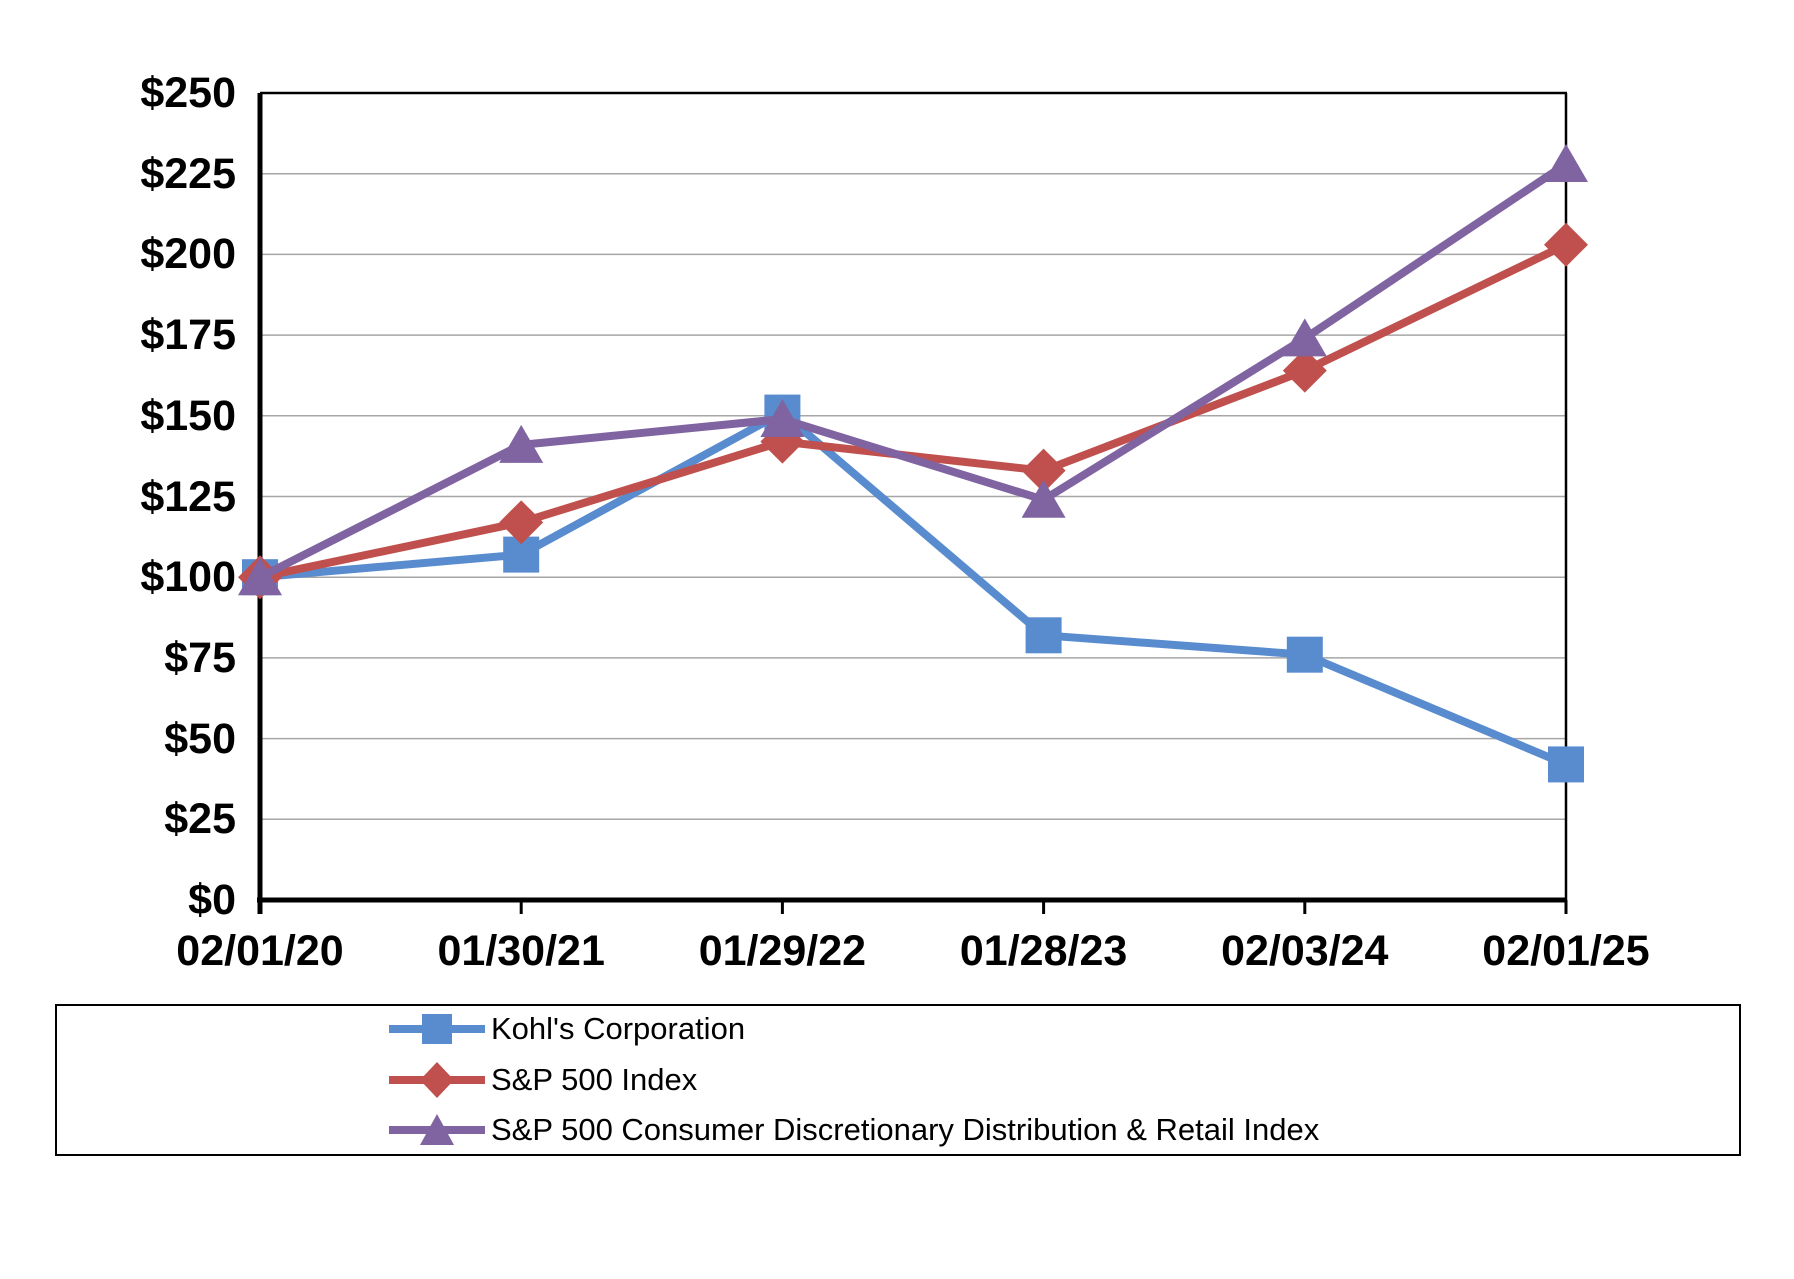 This screenshot has width=1794, height=1279. Describe the element at coordinates (782, 951) in the screenshot. I see `x-axis-tick-label: 01/29/22` at that location.